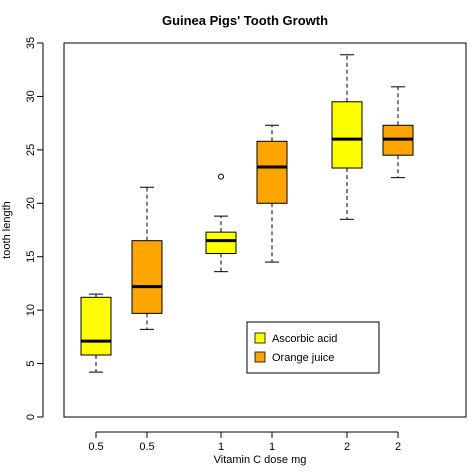  I want to click on y-tick-label: 35, so click(31, 43).